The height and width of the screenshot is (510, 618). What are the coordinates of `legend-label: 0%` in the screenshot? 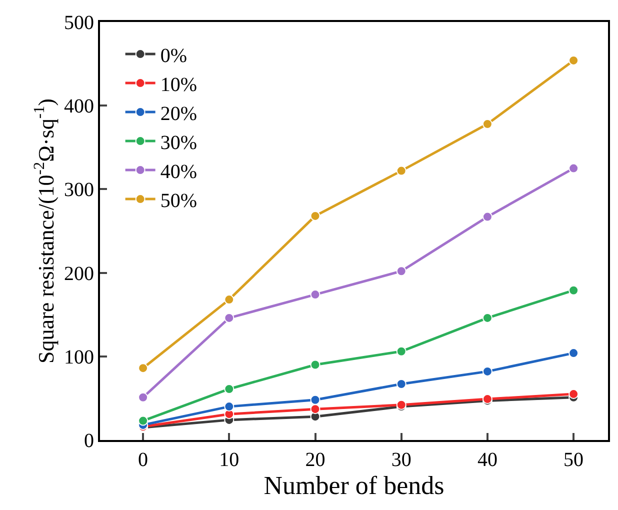 It's located at (173, 55).